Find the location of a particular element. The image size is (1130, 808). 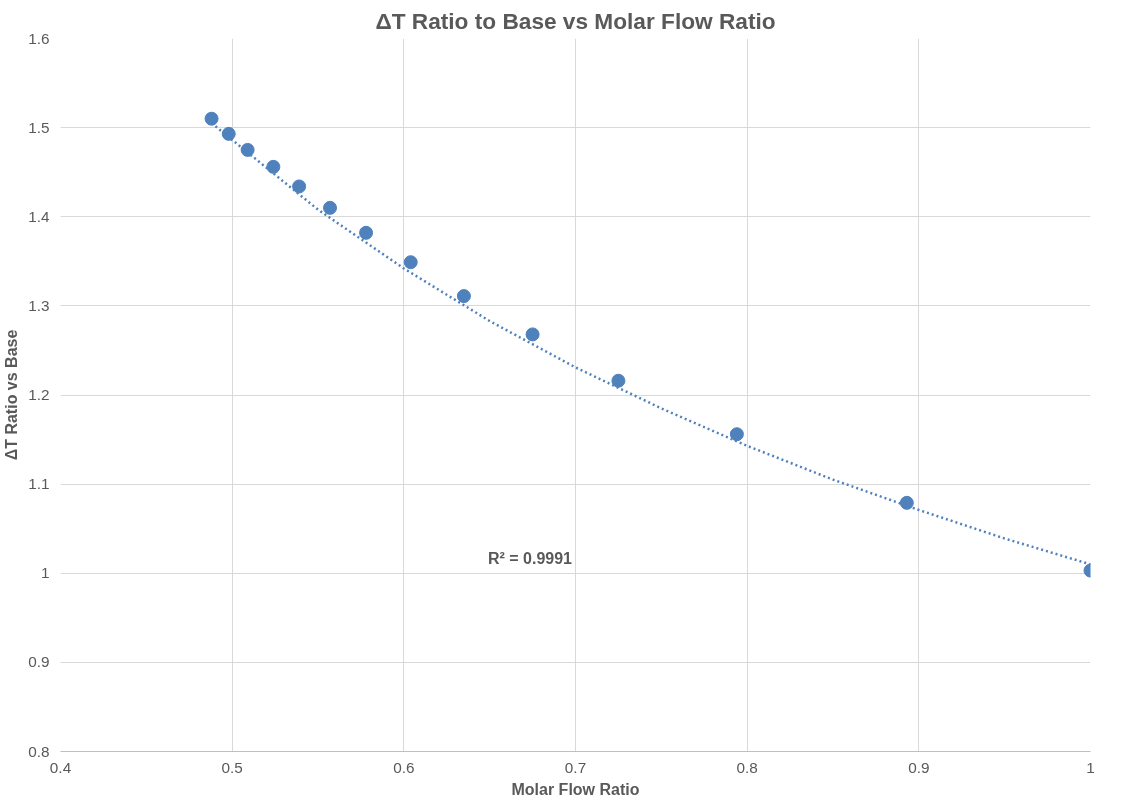

x-tick-label: 1 is located at coordinates (1090, 767).